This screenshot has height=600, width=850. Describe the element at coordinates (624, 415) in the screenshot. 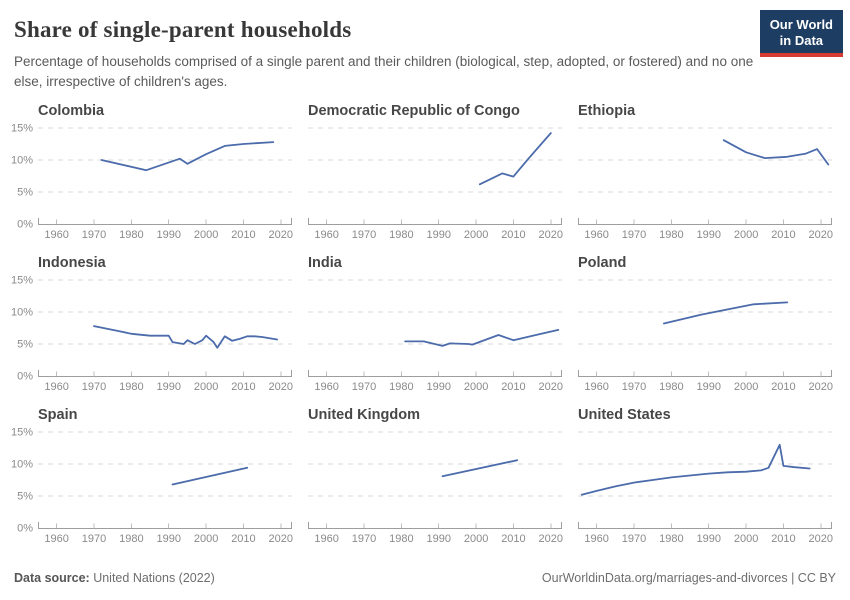

I see `panel-title-united-states: United States` at that location.